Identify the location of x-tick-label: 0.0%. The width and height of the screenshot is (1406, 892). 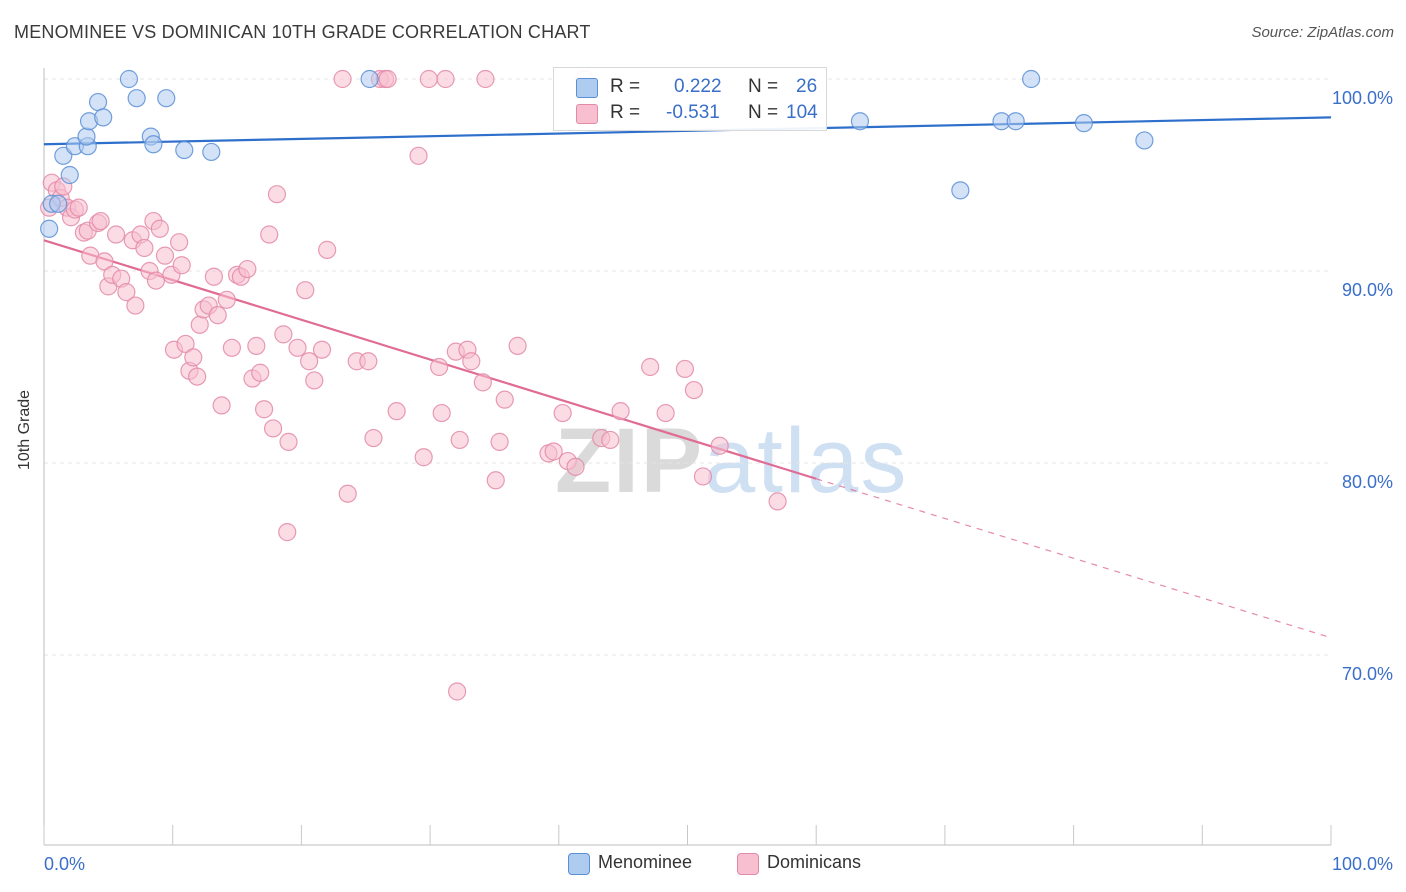
(64, 864).